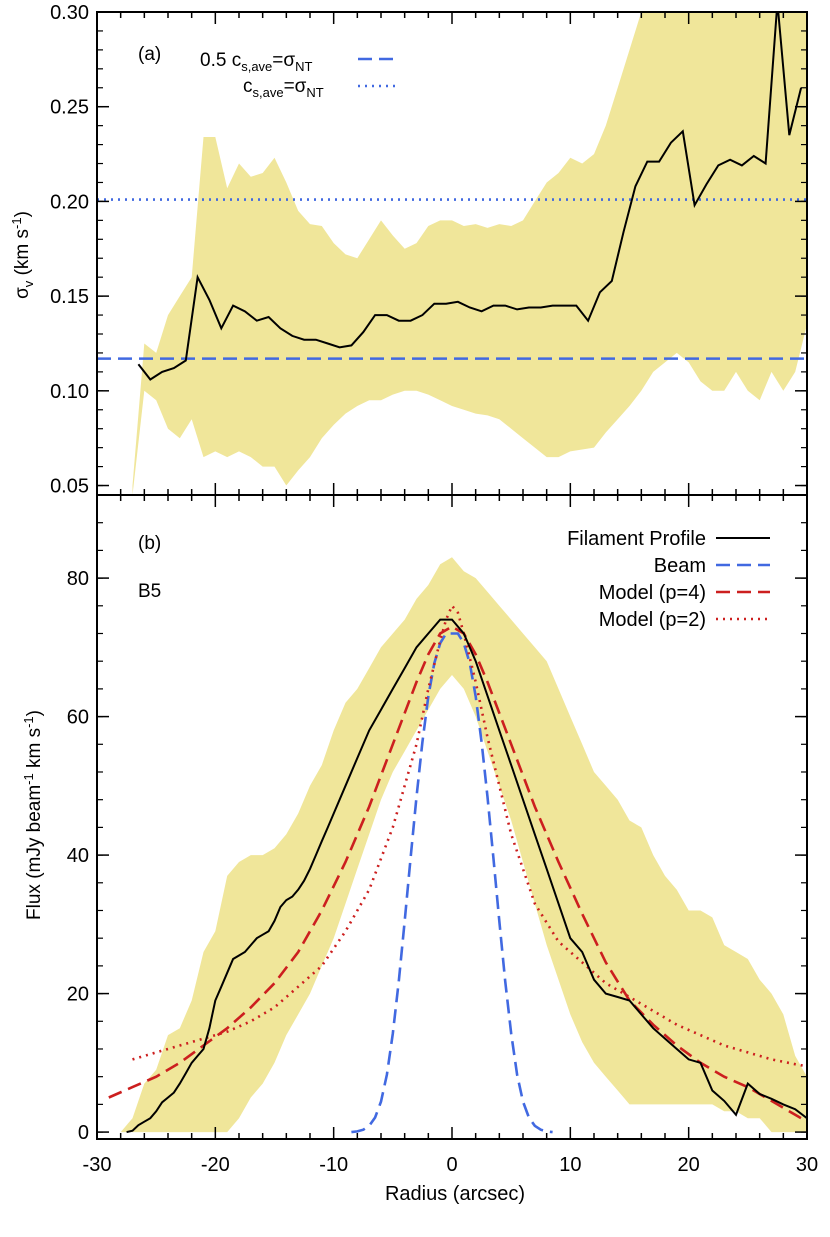  What do you see at coordinates (452, 279) in the screenshot?
I see `panel-a-reference-lines` at bounding box center [452, 279].